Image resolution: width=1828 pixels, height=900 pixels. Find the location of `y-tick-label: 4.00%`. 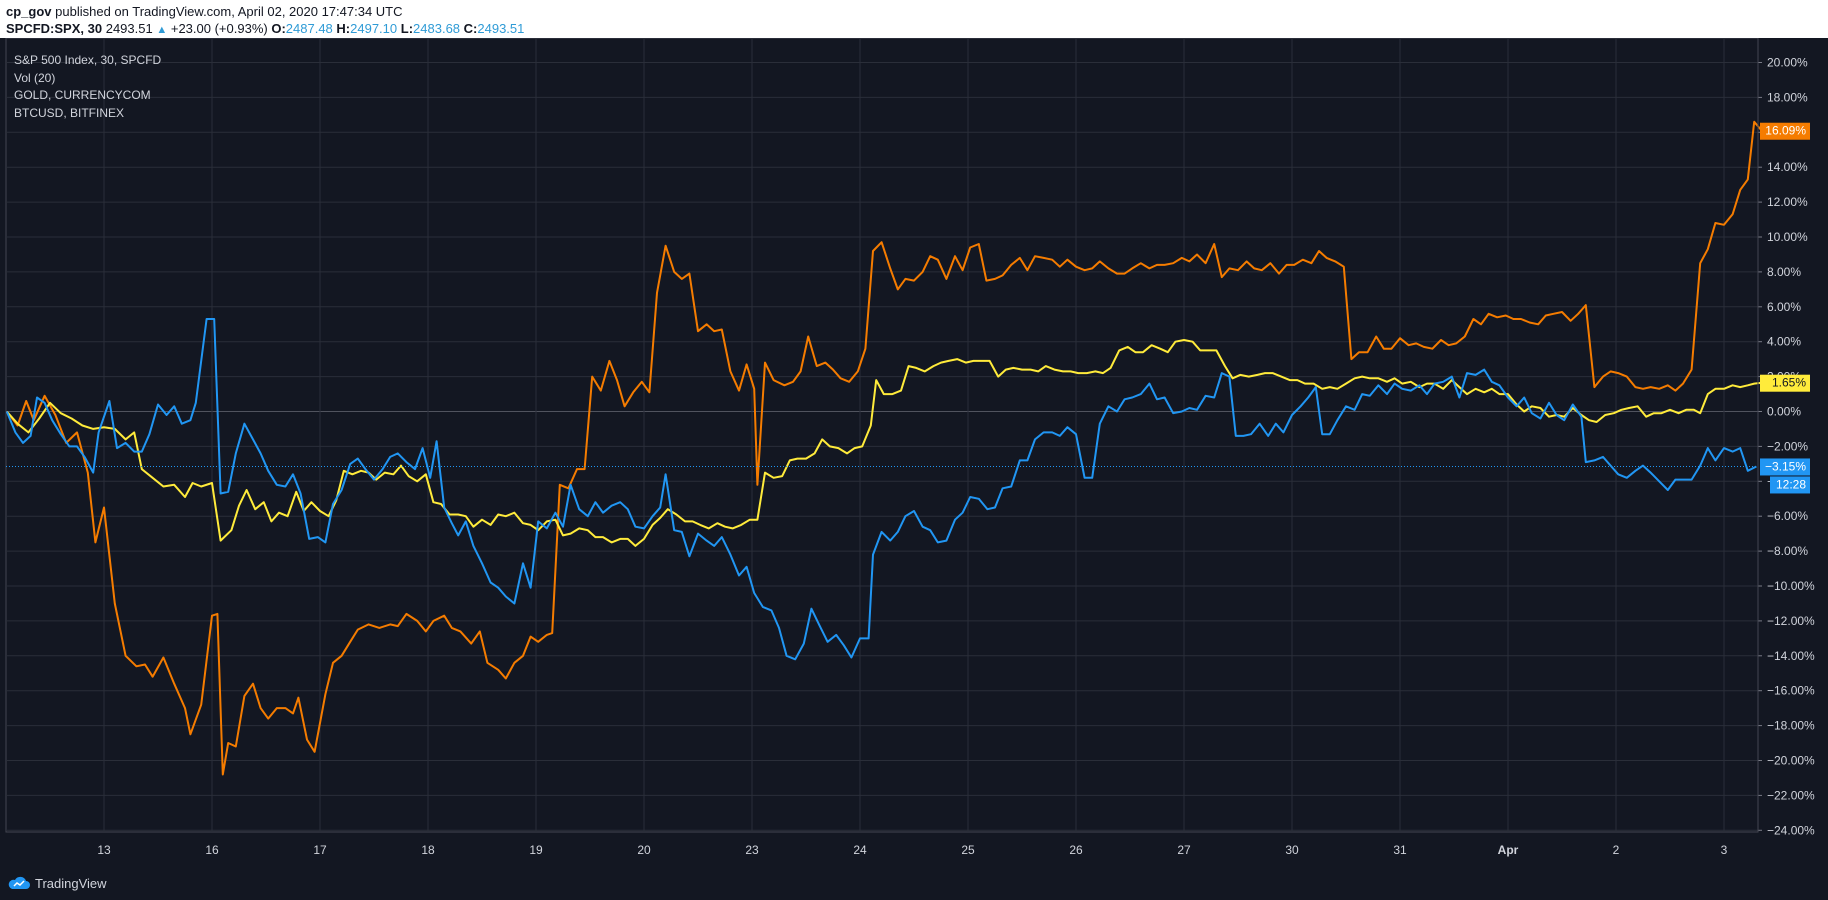

y-tick-label: 4.00% is located at coordinates (1784, 342).